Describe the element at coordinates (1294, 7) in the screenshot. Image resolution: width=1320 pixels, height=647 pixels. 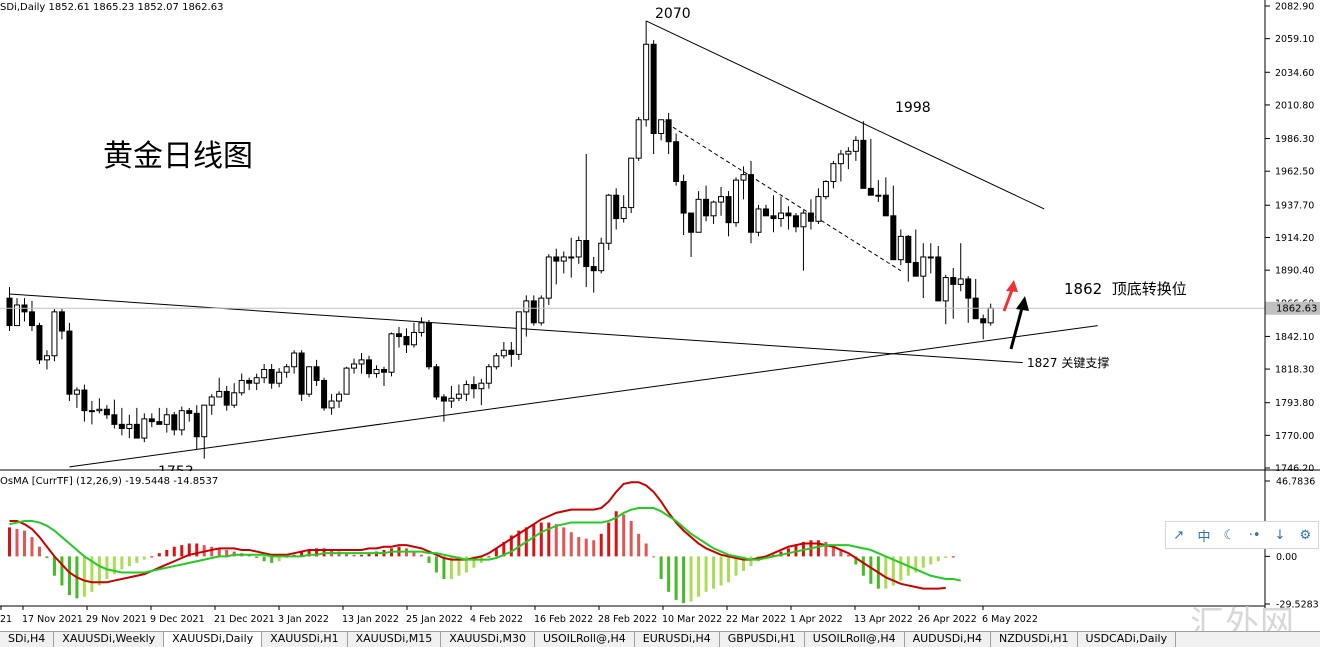
I see `price-tick-label: 2082.90` at that location.